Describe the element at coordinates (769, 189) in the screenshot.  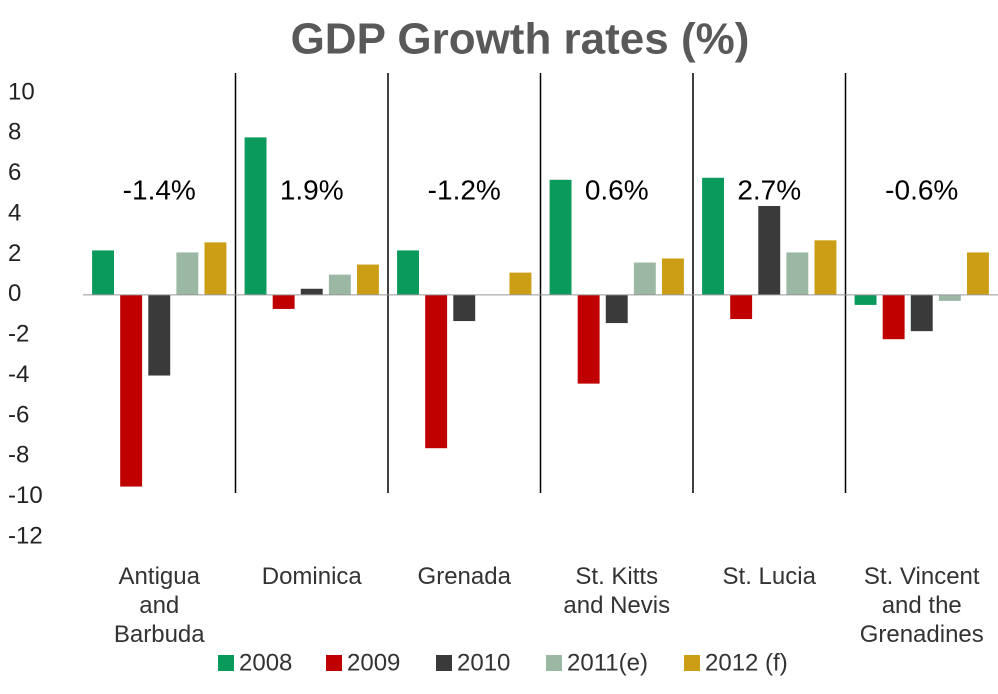
I see `annotation: 2.7%` at that location.